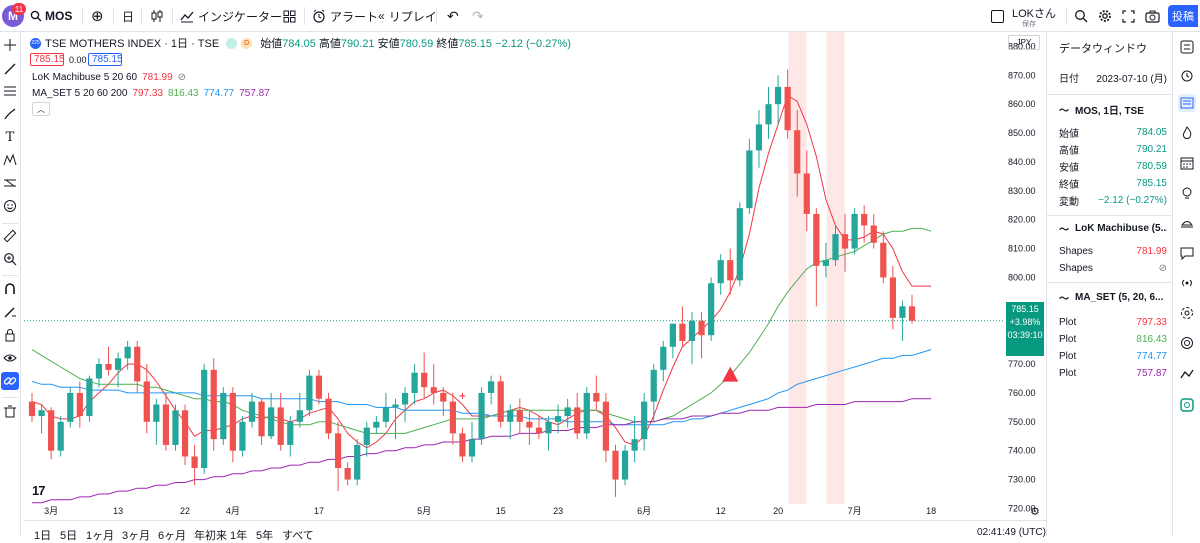 This screenshot has width=1200, height=543. I want to click on broadcast-icon, so click(1187, 313).